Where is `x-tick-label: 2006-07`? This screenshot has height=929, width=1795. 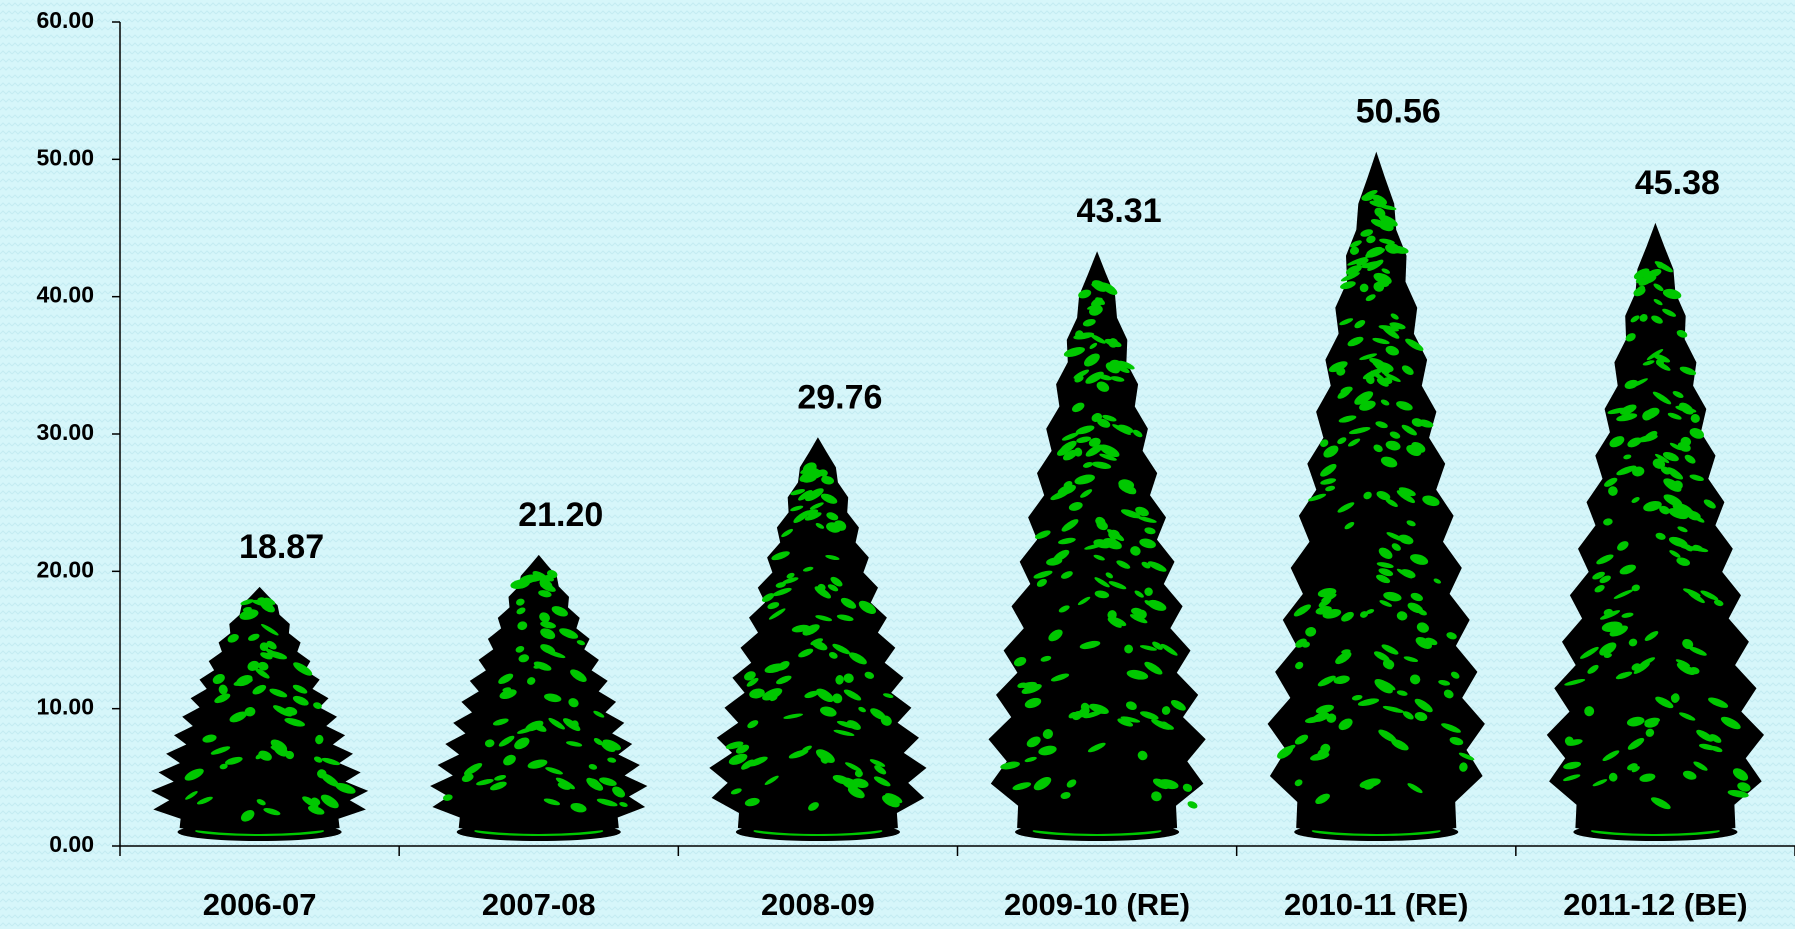 x-tick-label: 2006-07 is located at coordinates (260, 904).